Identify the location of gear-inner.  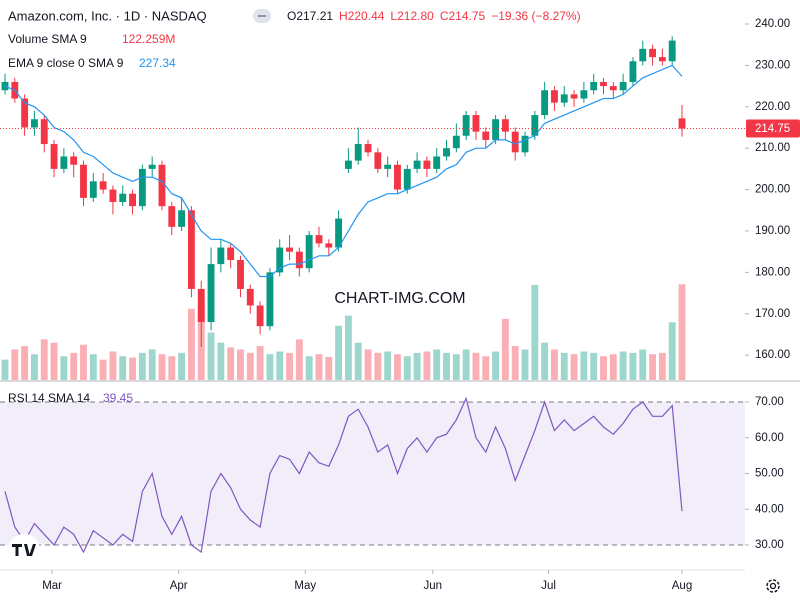
(773, 586).